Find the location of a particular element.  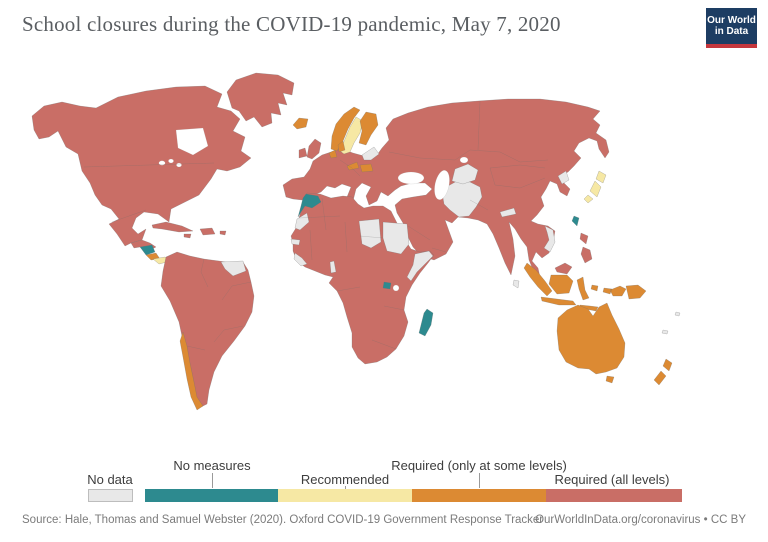

africa-borders is located at coordinates (351, 273).